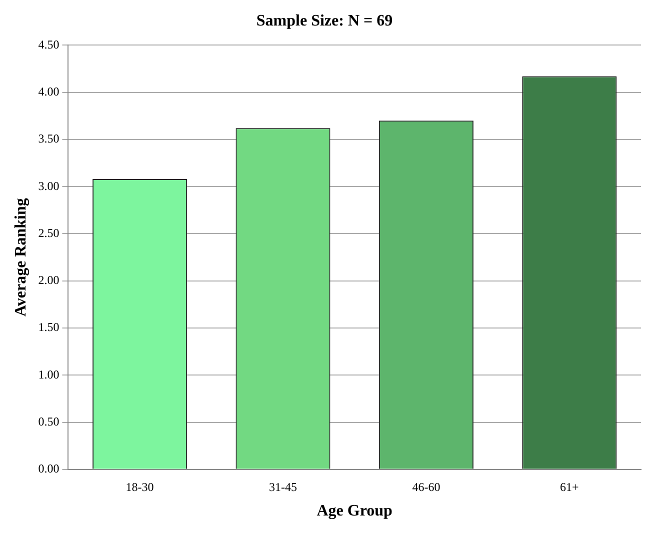 Image resolution: width=663 pixels, height=533 pixels. What do you see at coordinates (426, 487) in the screenshot?
I see `x-tick-label: 46-60` at bounding box center [426, 487].